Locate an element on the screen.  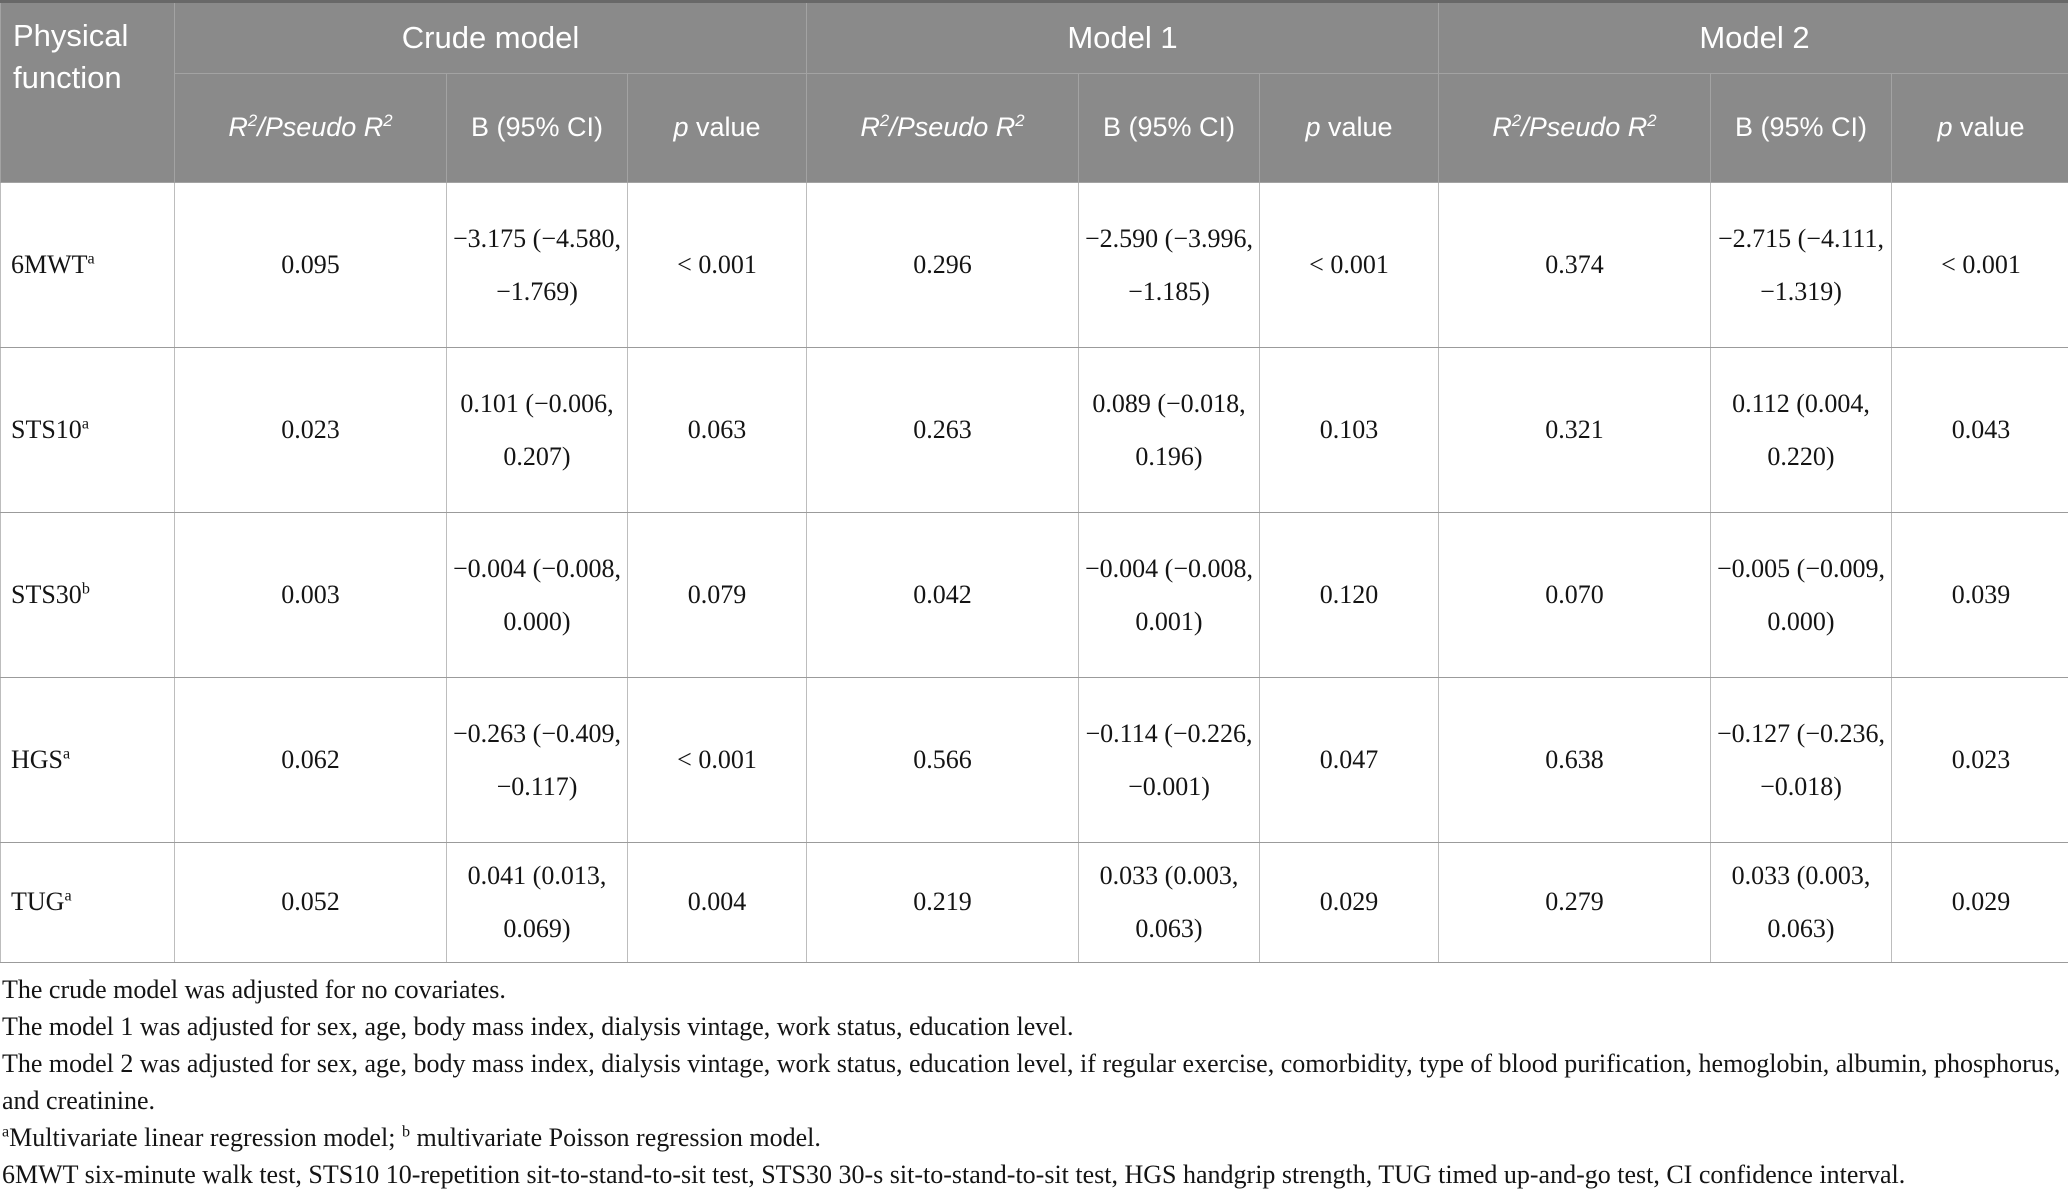
b-ci-value-cell: 0.112 (0.004, 0.220) is located at coordinates (1801, 430).